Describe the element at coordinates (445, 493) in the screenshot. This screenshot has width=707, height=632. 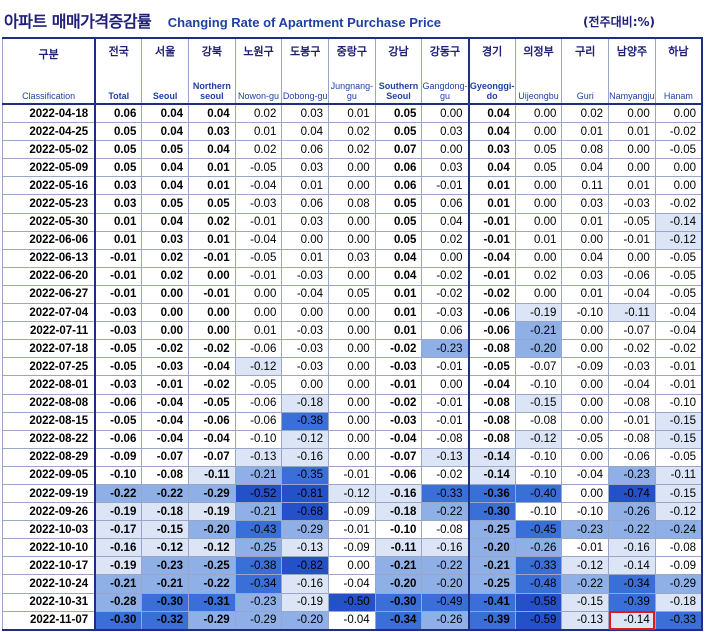
I see `value-cell: -0.33` at that location.